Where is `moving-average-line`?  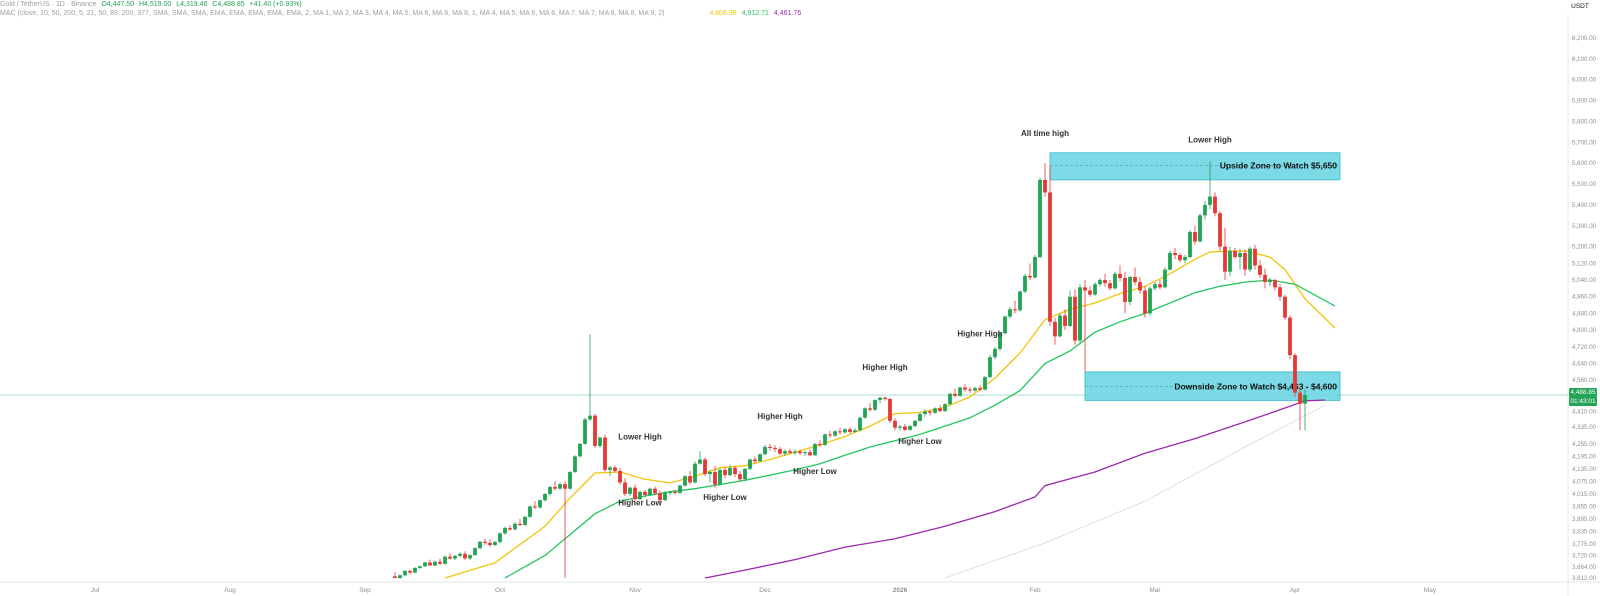 moving-average-line is located at coordinates (1135, 491).